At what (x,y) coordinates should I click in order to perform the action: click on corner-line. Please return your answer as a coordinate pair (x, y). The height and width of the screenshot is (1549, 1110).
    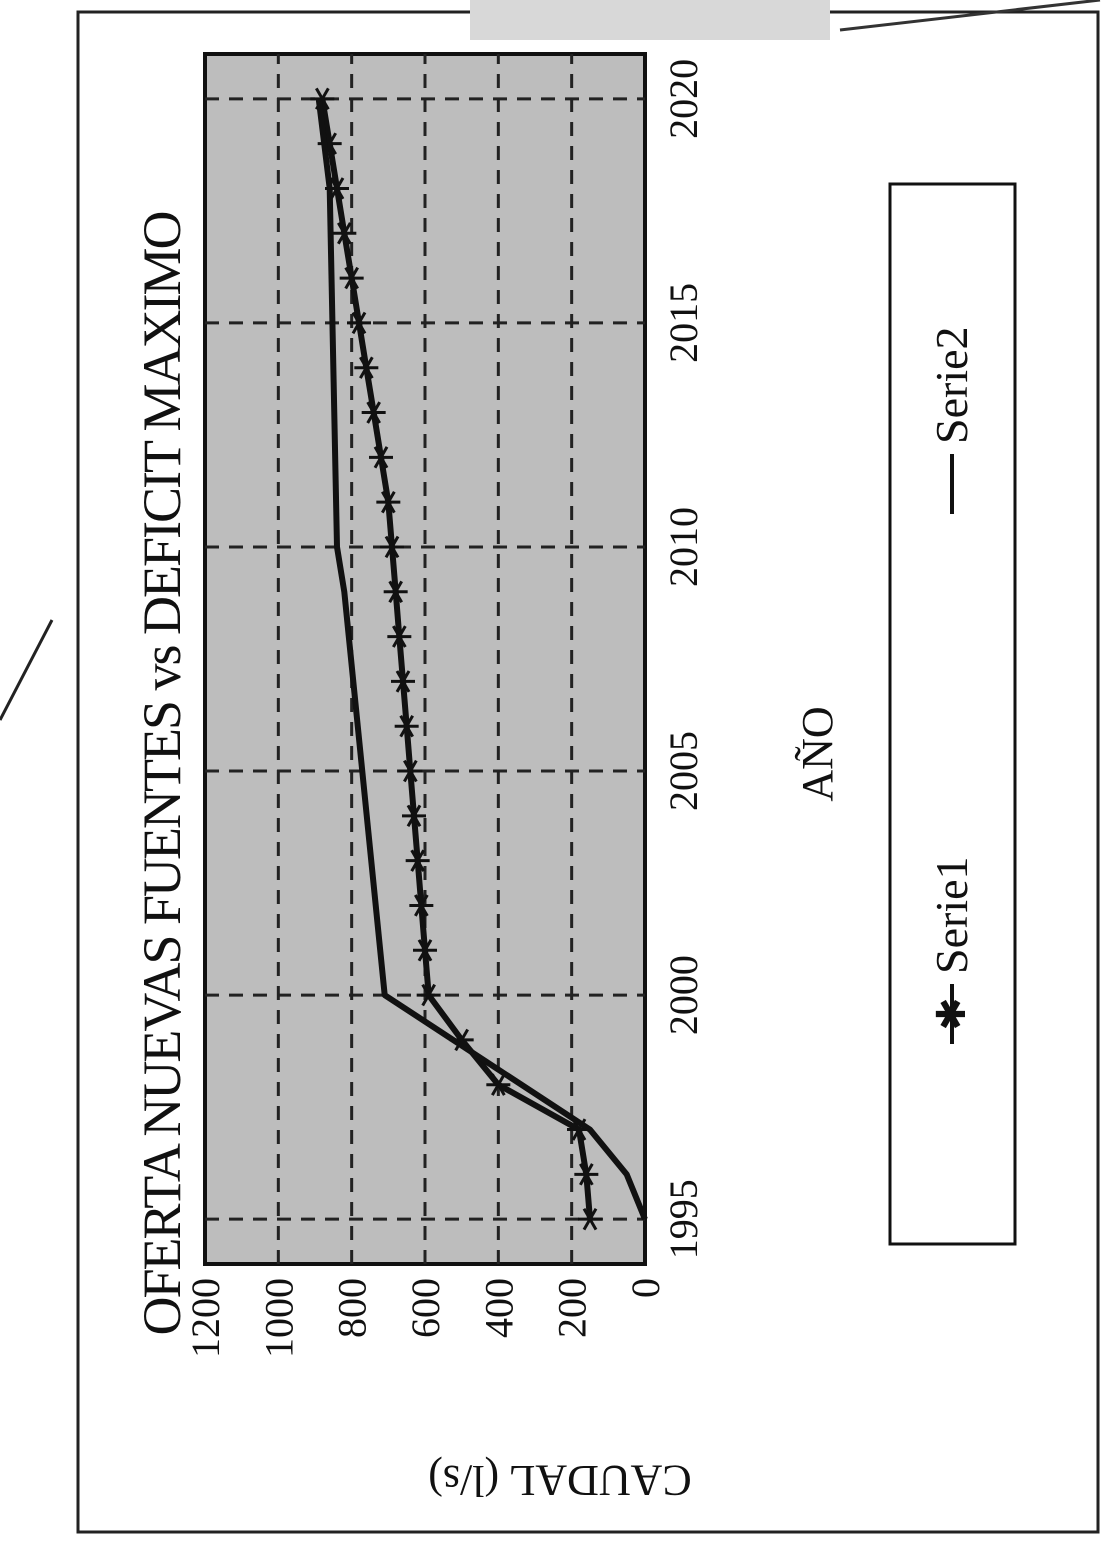
    Looking at the image, I should click on (970, 16).